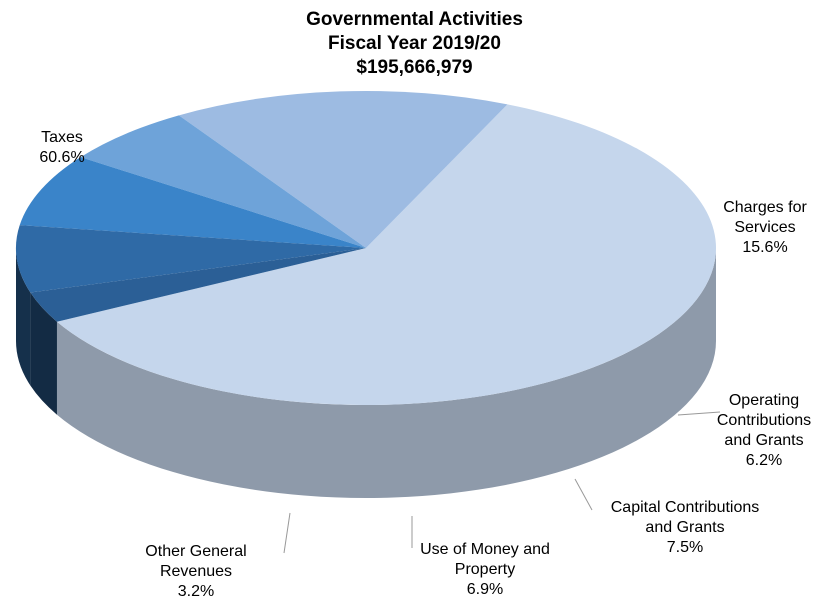 This screenshot has height=602, width=829. I want to click on chart-title-line-2: Fiscal Year 2019/20, so click(414, 43).